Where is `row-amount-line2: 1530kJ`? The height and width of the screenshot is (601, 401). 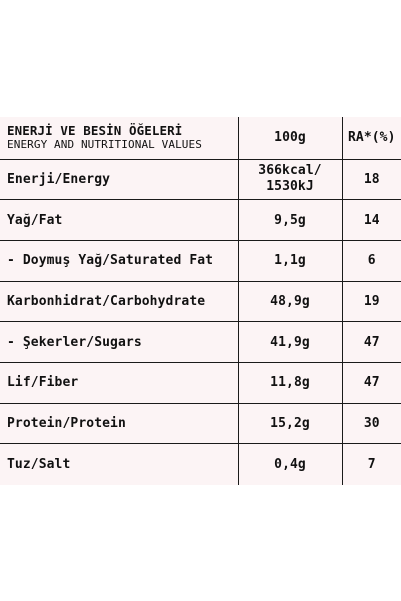 row-amount-line2: 1530kJ is located at coordinates (290, 187).